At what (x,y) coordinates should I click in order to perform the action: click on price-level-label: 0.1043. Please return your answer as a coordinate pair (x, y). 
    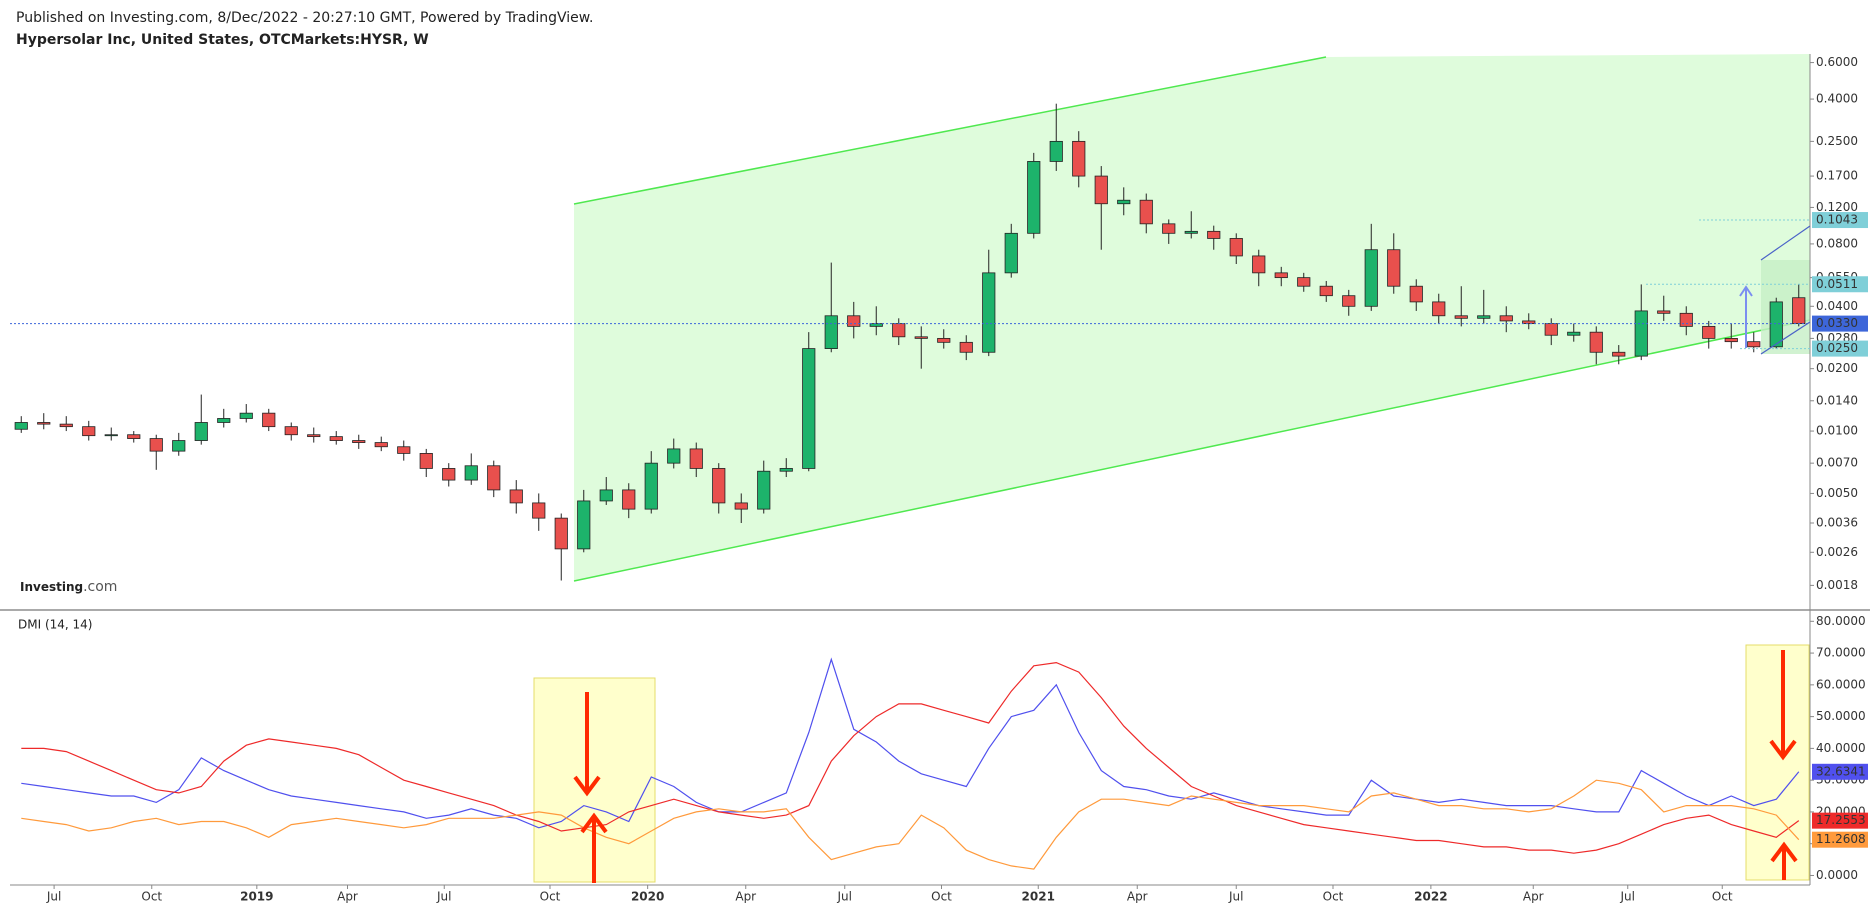
    Looking at the image, I should click on (1837, 220).